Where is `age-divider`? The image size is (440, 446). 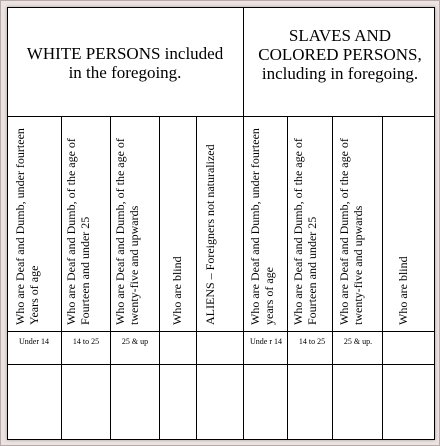
age-divider is located at coordinates (221, 364).